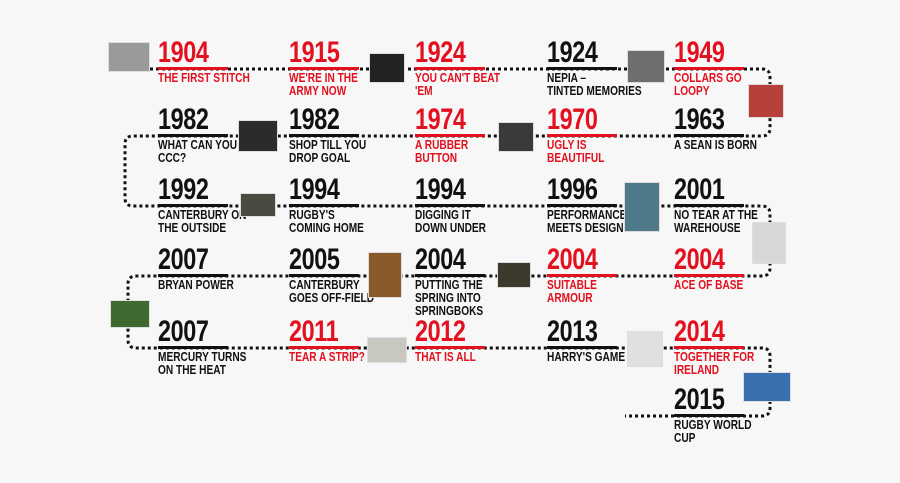 The image size is (900, 483). I want to click on bryan-habana-photo, so click(130, 314).